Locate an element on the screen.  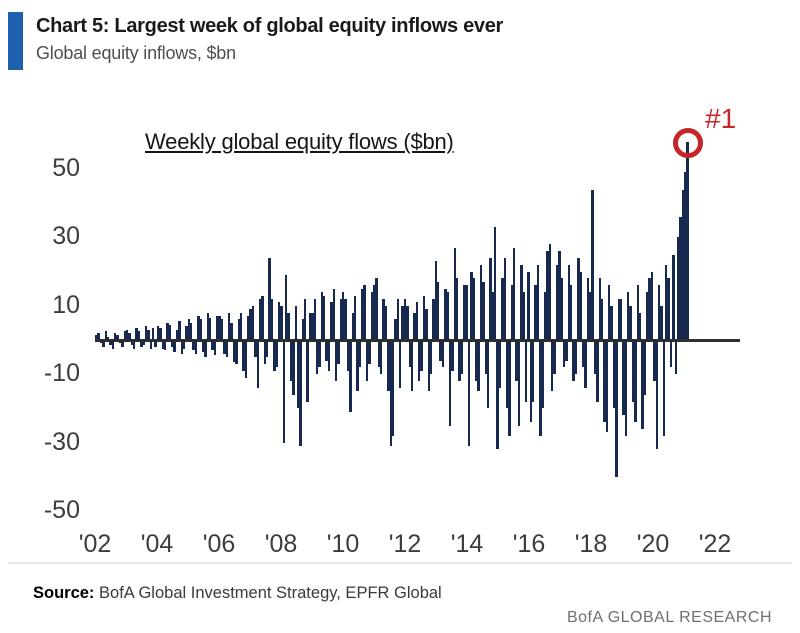
y-axis-tick-label: 10 is located at coordinates (66, 304).